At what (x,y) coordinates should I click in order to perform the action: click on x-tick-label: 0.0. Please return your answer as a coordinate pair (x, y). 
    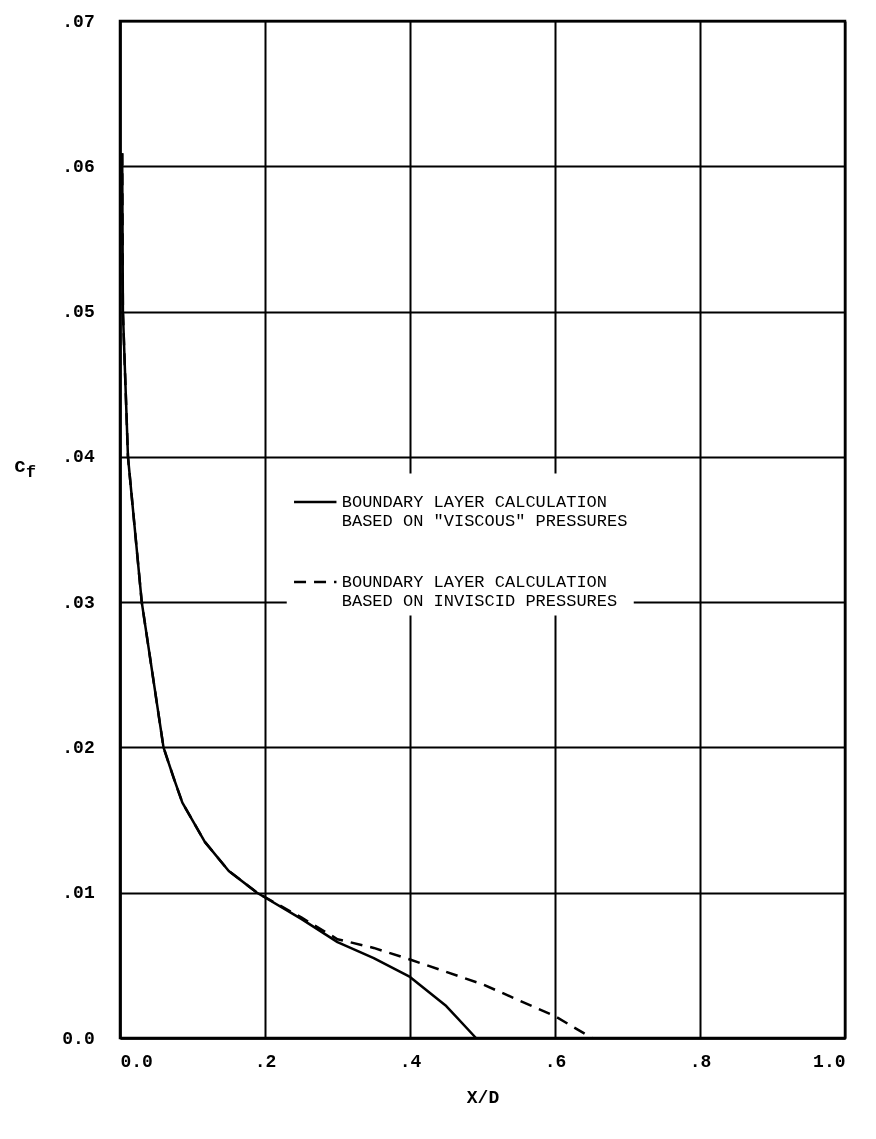
    Looking at the image, I should click on (136, 1061).